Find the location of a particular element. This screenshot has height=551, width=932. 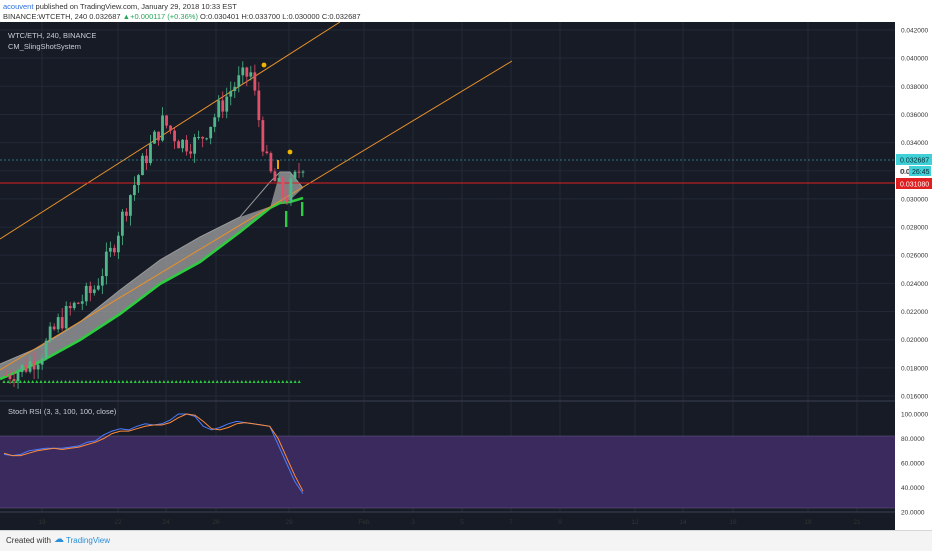

time-tick-label: 19 is located at coordinates (42, 522).